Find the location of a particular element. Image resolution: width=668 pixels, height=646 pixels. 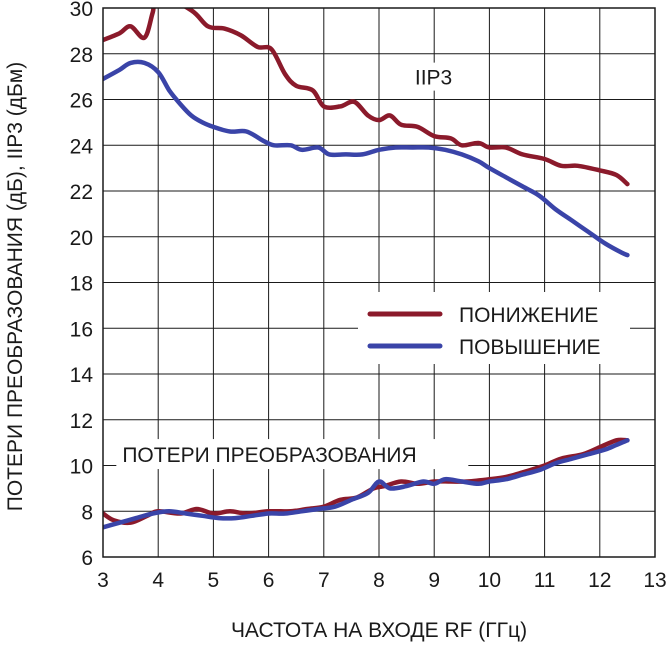

x-tick-label: 6 is located at coordinates (269, 580).